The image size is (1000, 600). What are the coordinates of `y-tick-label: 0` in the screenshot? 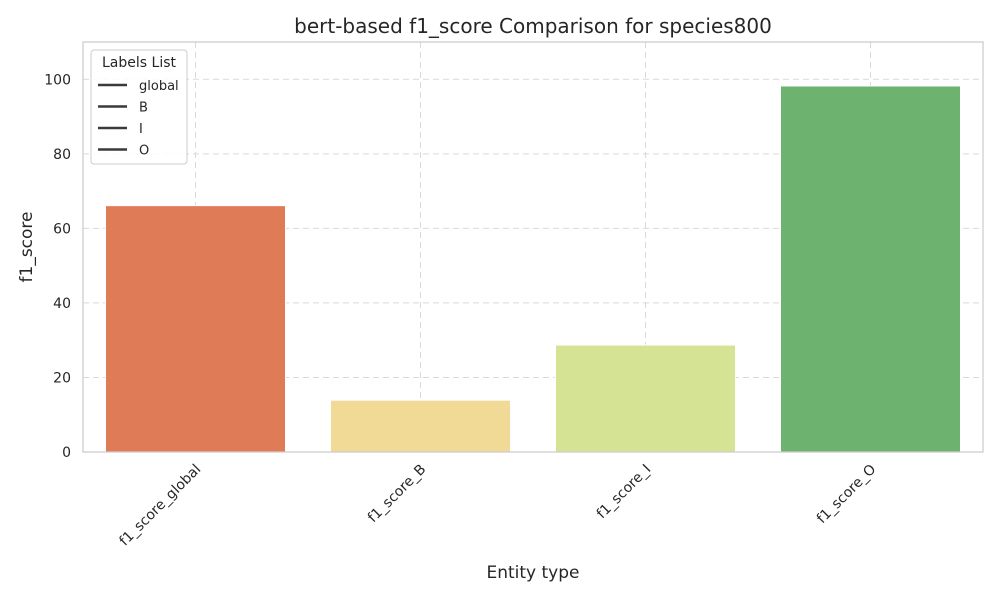 It's located at (66, 453).